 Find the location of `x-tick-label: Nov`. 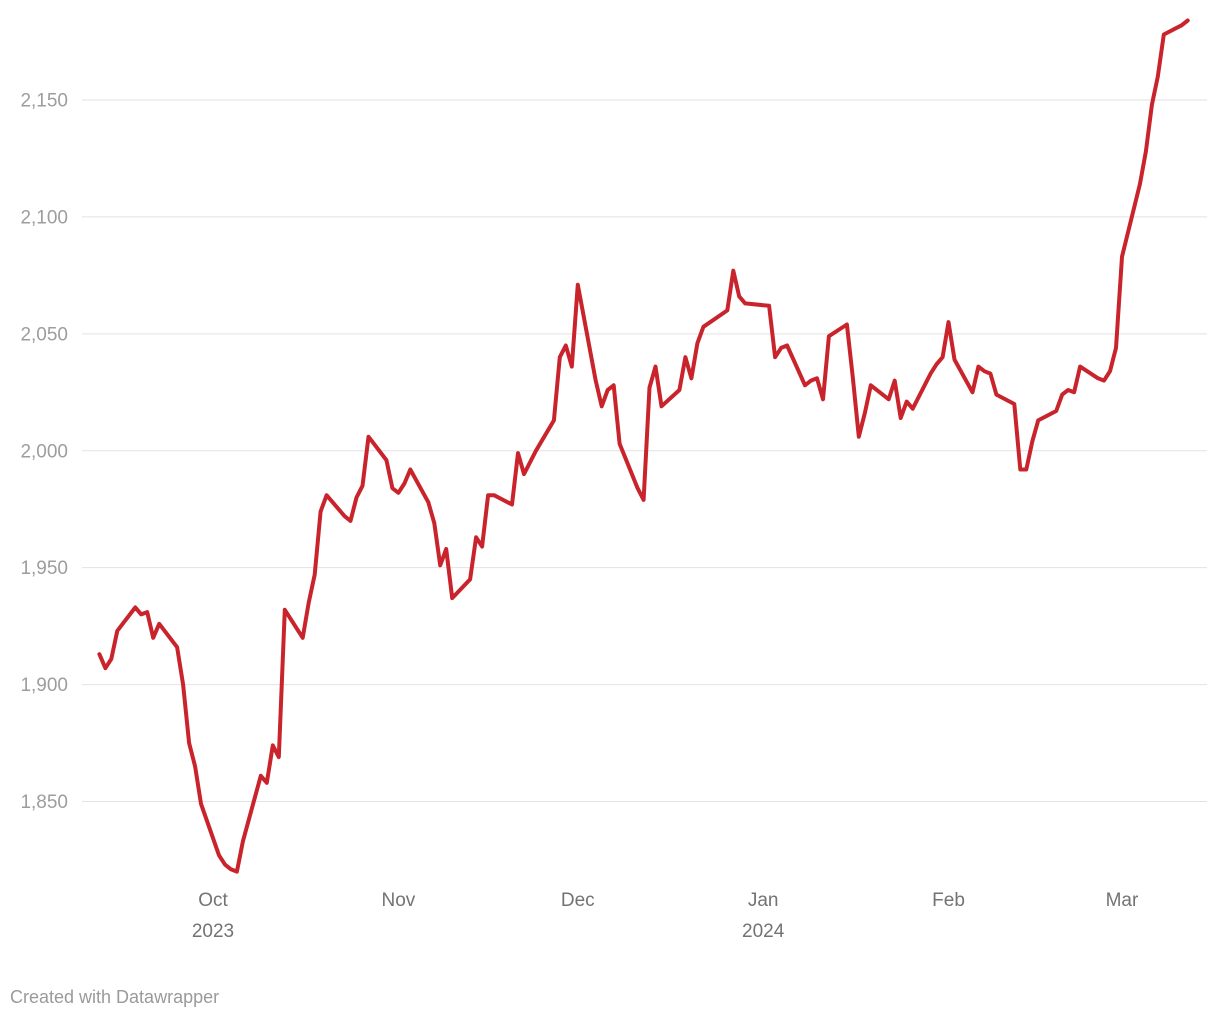

x-tick-label: Nov is located at coordinates (398, 900).